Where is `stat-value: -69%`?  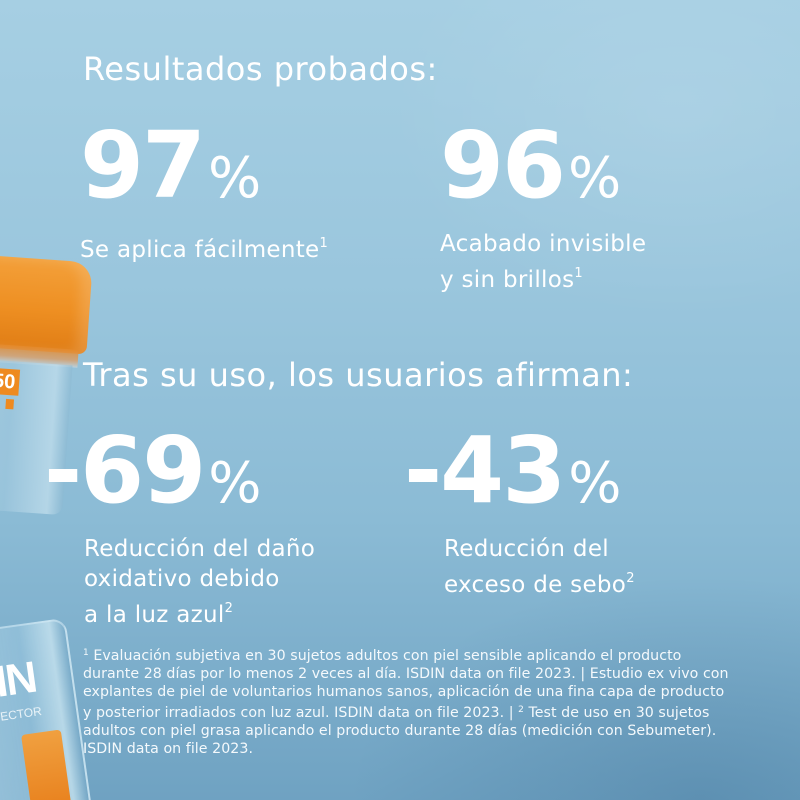
stat-value: -69% is located at coordinates (179, 477).